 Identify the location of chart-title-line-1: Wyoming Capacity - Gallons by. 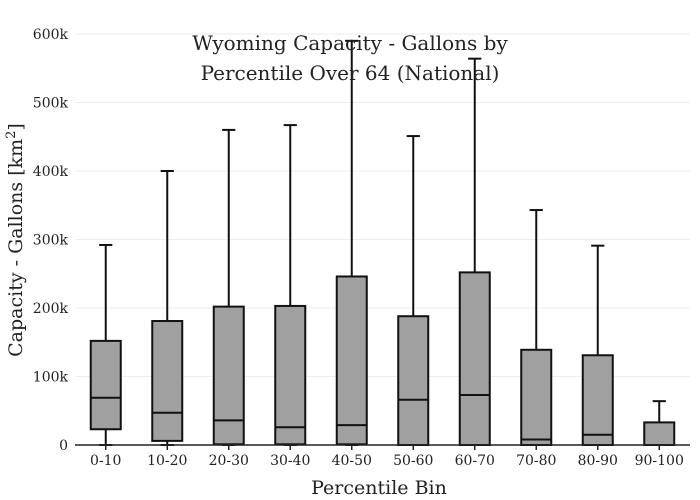
(350, 43).